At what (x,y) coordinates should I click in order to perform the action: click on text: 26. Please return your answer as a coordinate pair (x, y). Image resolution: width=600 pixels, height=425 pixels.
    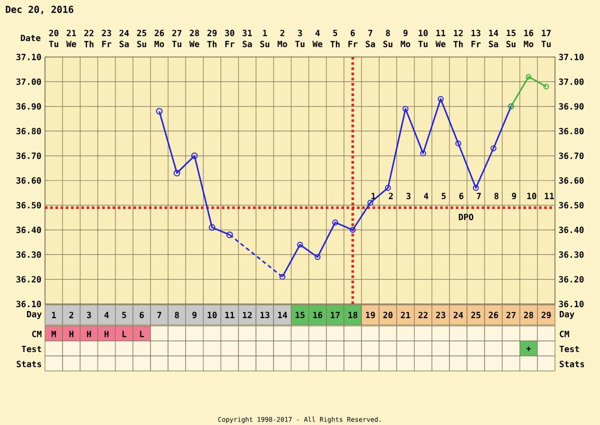
    Looking at the image, I should click on (159, 33).